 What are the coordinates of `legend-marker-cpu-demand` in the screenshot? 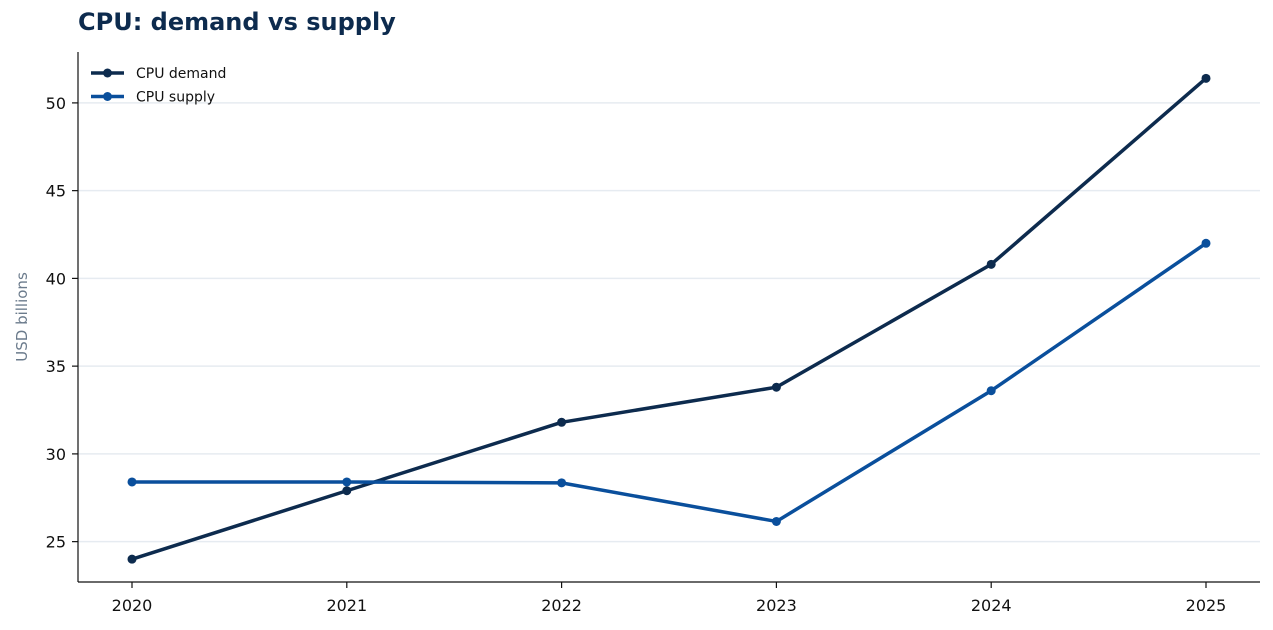 It's located at (107, 73).